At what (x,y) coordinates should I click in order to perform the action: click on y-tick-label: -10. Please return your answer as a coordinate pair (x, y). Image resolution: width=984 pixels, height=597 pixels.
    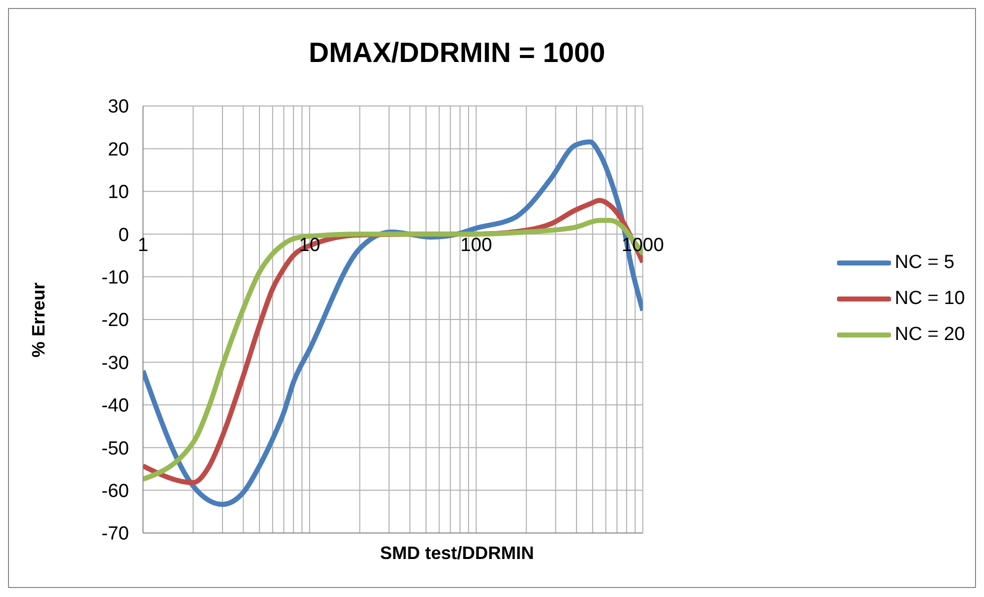
    Looking at the image, I should click on (115, 278).